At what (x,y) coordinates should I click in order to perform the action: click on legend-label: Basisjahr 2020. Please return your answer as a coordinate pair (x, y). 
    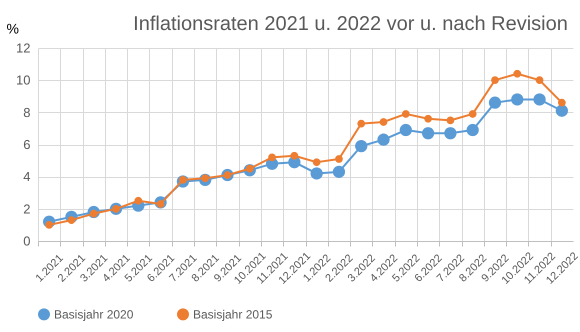
    Looking at the image, I should click on (94, 314).